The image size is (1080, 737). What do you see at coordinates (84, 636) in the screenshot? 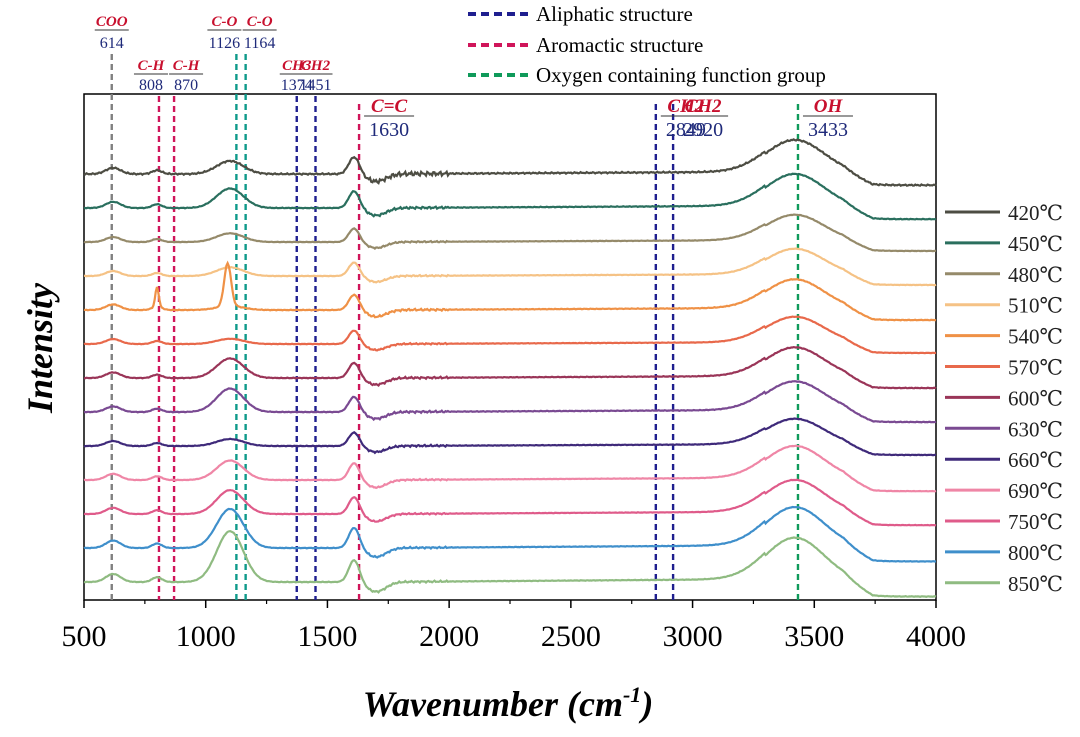
I see `x-tick-label: 500` at bounding box center [84, 636].